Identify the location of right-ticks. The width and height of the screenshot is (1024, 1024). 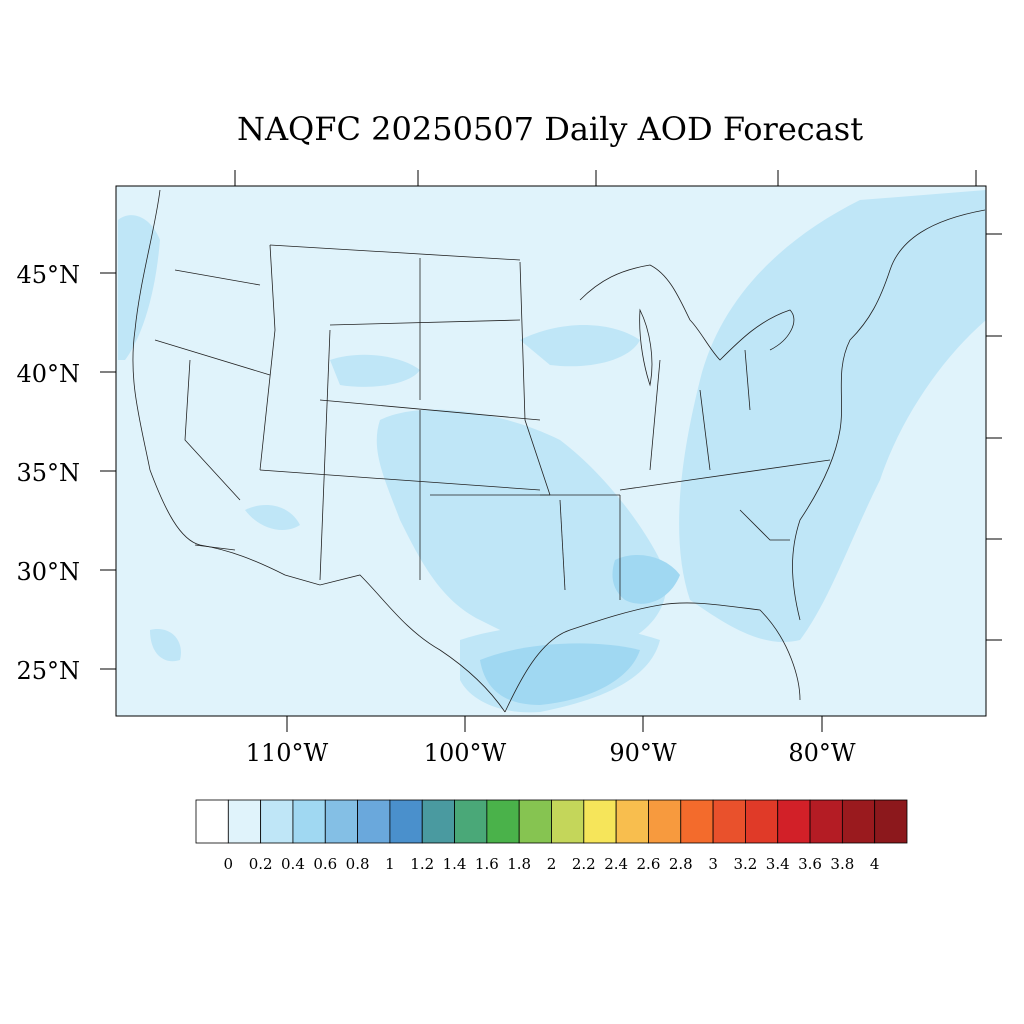
(994, 437).